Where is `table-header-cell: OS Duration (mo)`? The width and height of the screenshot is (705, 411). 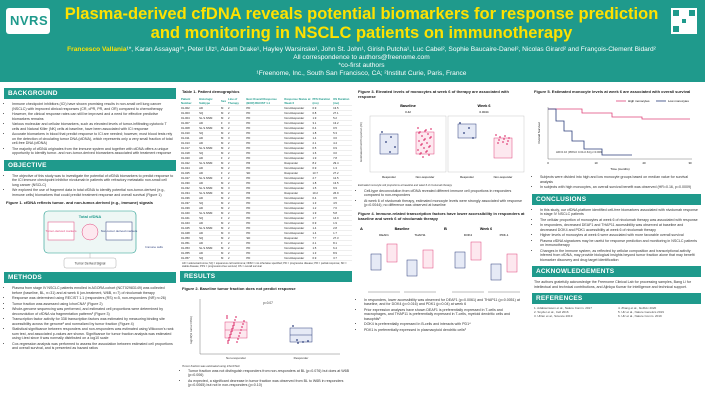
table-header-cell: OS Duration (mo) is located at coordinates (342, 101).